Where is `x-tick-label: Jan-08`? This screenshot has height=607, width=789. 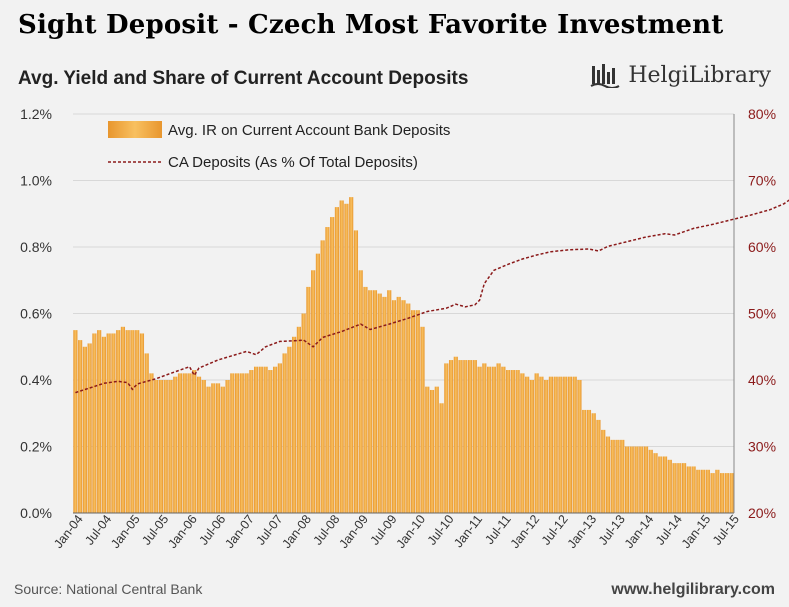 x-tick-label: Jan-08 is located at coordinates (296, 531).